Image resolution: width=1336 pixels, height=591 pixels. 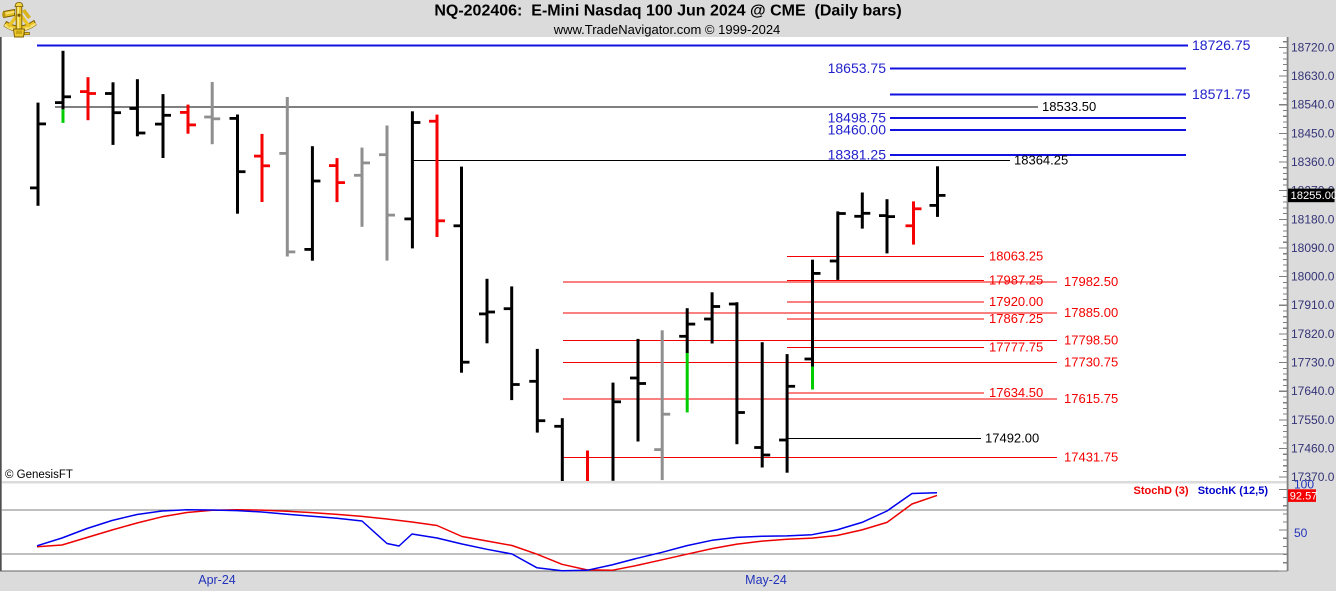 What do you see at coordinates (1313, 47) in the screenshot?
I see `svg-text: 18720.0` at bounding box center [1313, 47].